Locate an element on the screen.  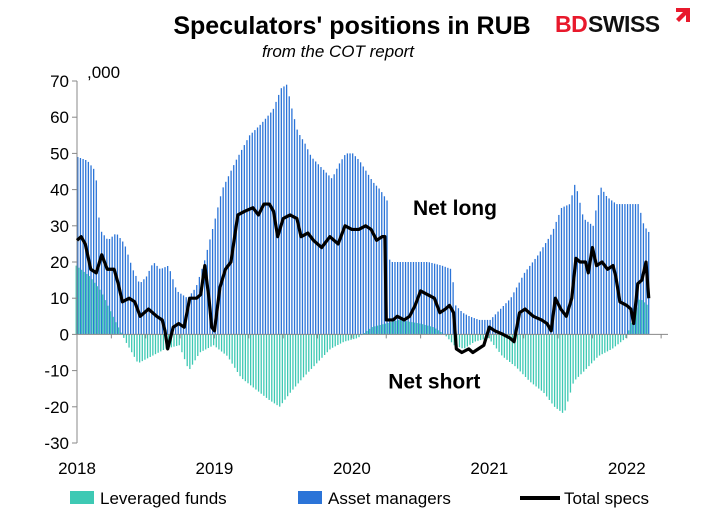
logo-swiss: SWISS is located at coordinates (624, 24).